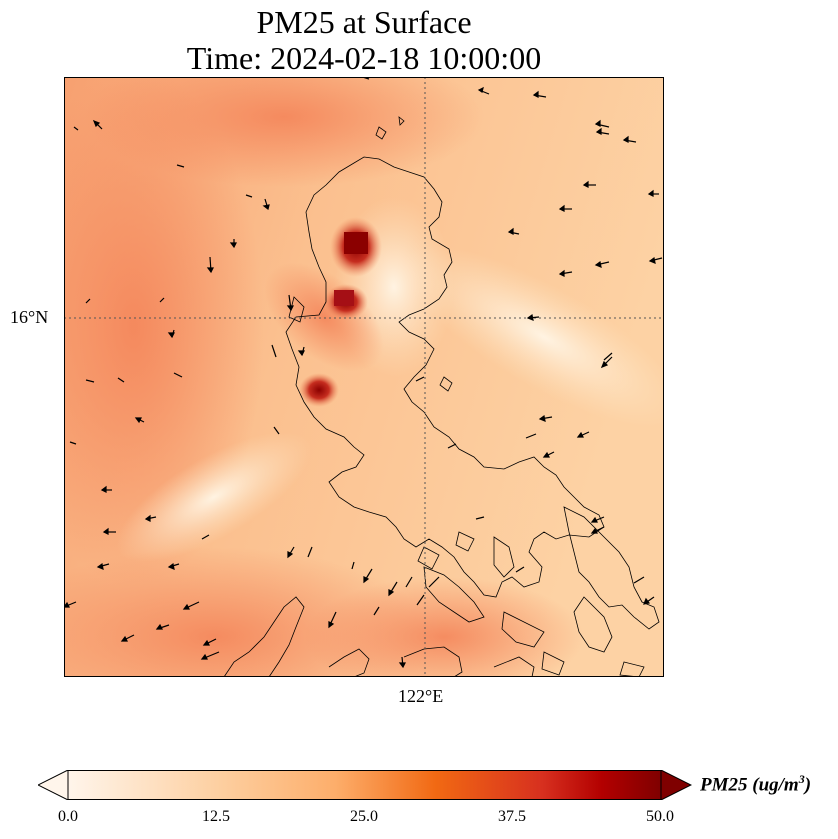 Image resolution: width=838 pixels, height=839 pixels. What do you see at coordinates (512, 816) in the screenshot?
I see `colorbar-tick: 37.5` at bounding box center [512, 816].